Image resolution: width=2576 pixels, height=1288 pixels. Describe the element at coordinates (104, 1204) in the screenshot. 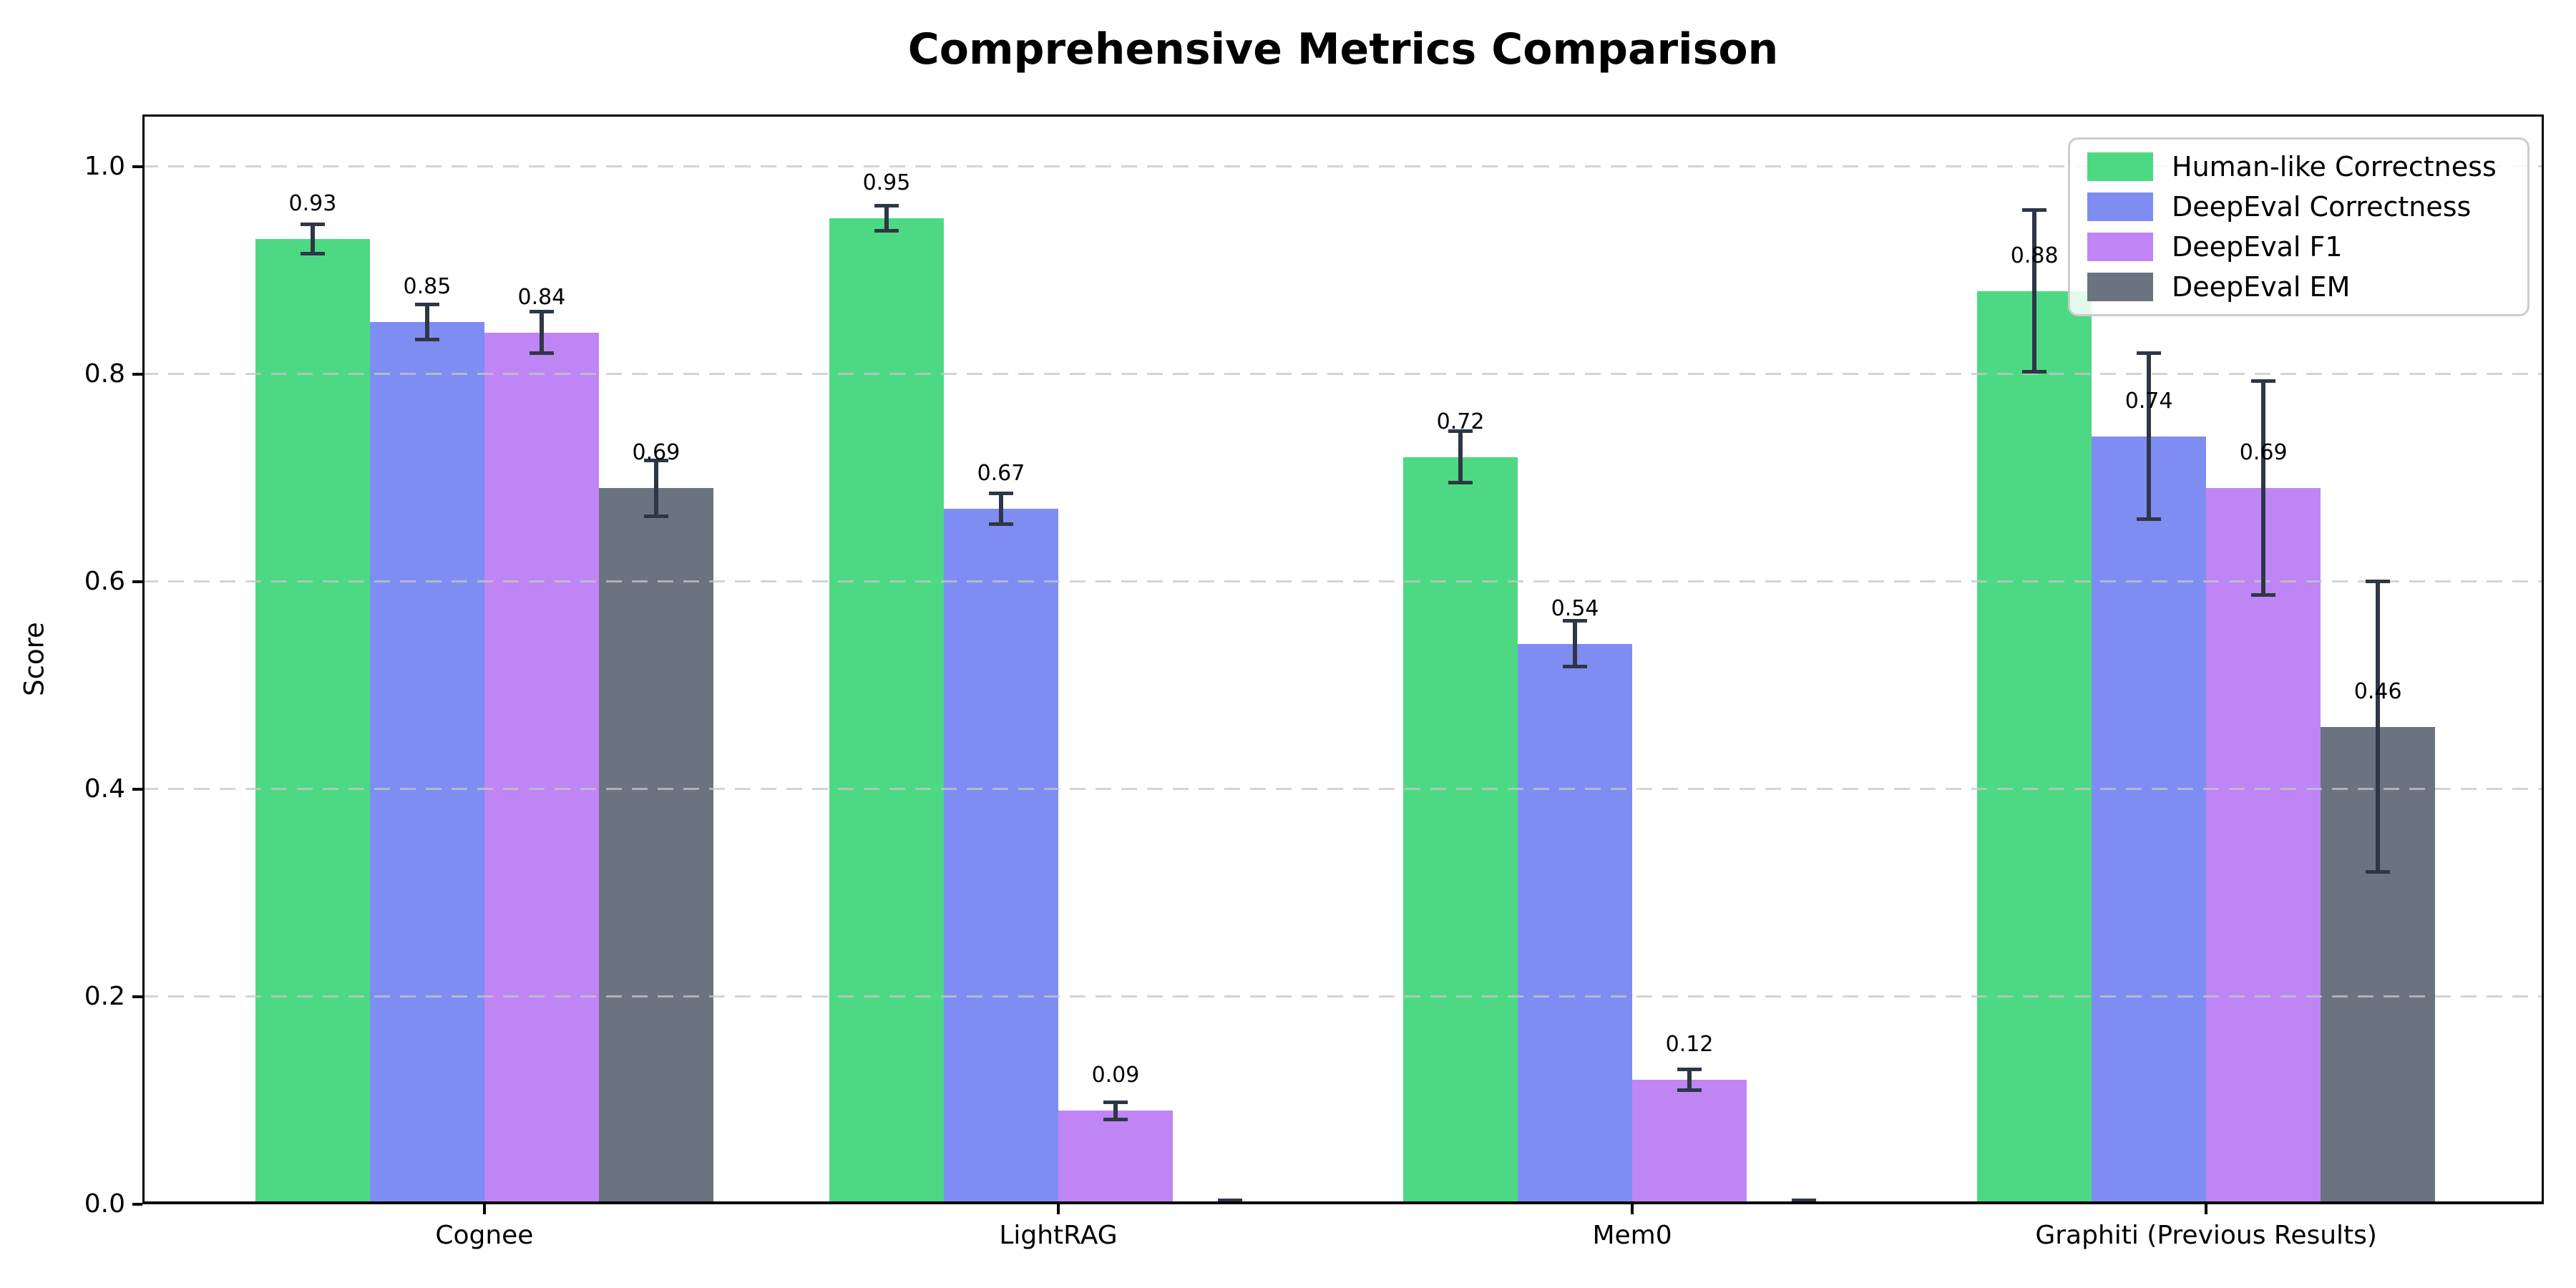

I see `y-tick-label-0.0: 0.0` at that location.